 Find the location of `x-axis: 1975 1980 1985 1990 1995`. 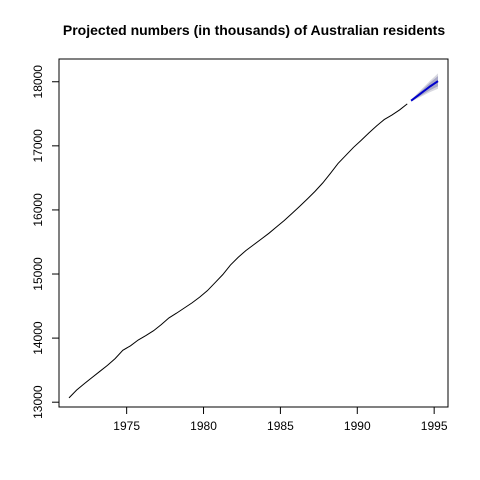

x-axis: 1975 1980 1985 1990 1995 is located at coordinates (280, 420).